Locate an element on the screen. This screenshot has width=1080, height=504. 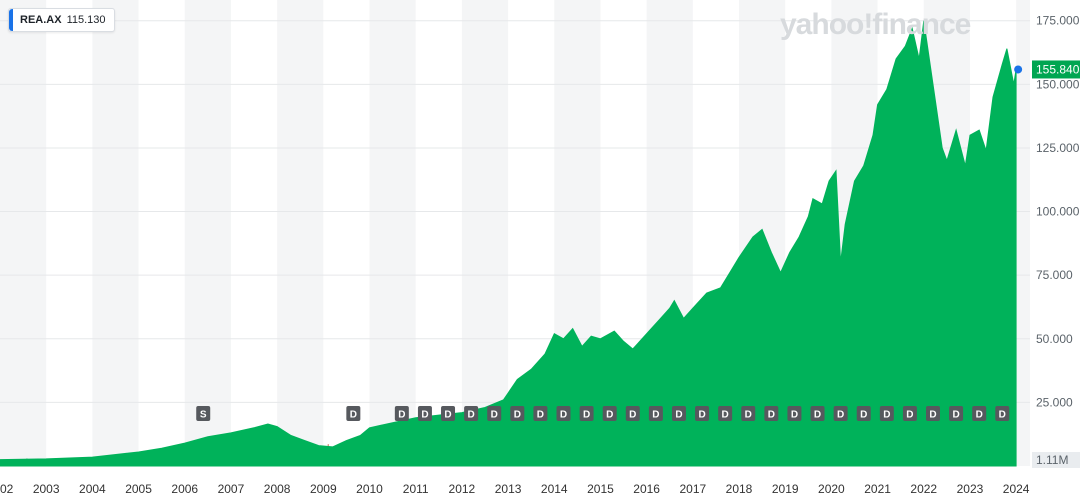
x-tick-label: 2005 is located at coordinates (138, 489).